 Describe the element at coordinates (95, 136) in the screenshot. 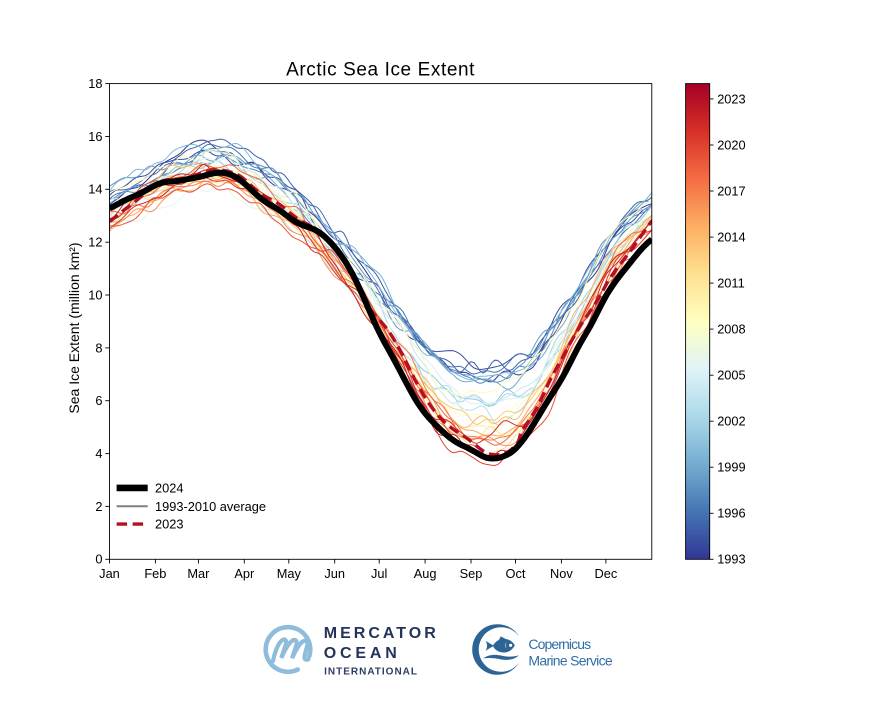

I see `svg-text: 16` at that location.